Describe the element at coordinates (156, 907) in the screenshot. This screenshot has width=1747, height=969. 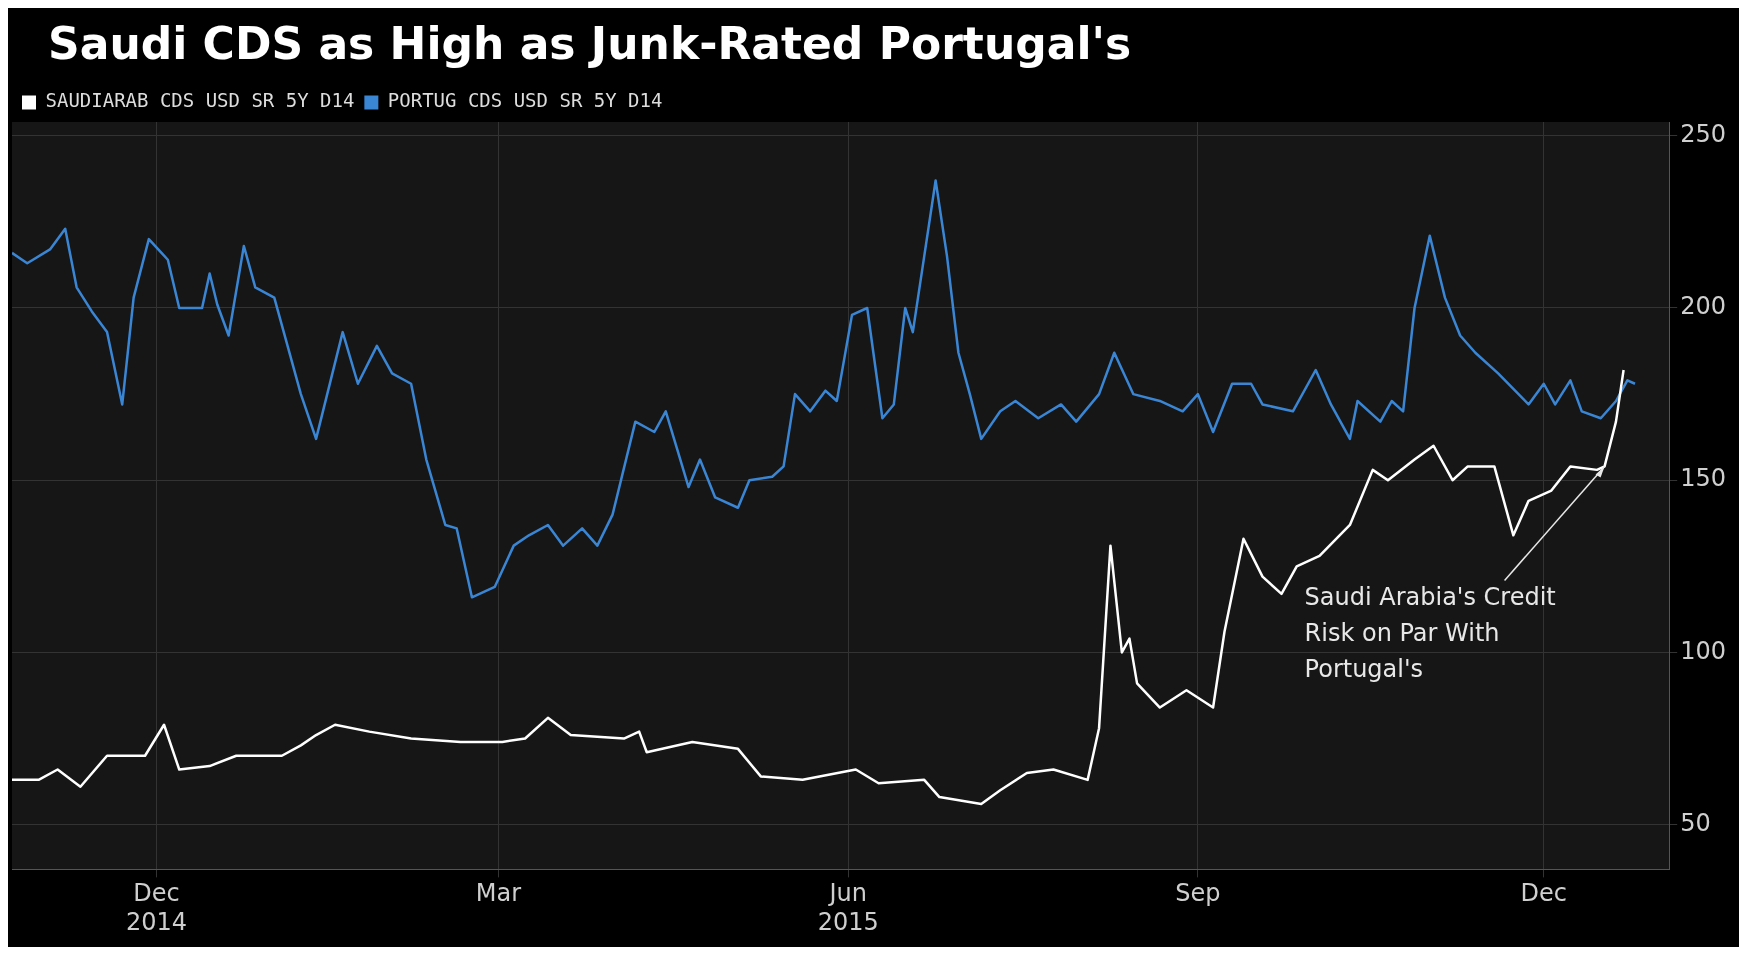
I see `x-tick-label: Dec 2014` at that location.